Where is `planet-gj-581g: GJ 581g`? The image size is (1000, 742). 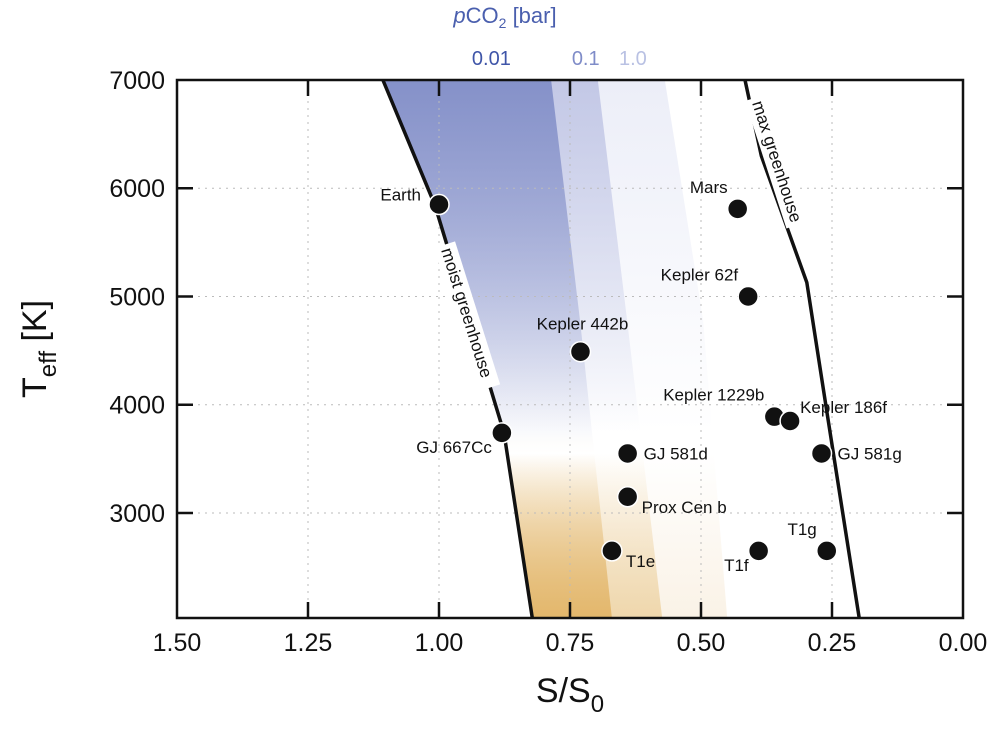 planet-gj-581g: GJ 581g is located at coordinates (856, 453).